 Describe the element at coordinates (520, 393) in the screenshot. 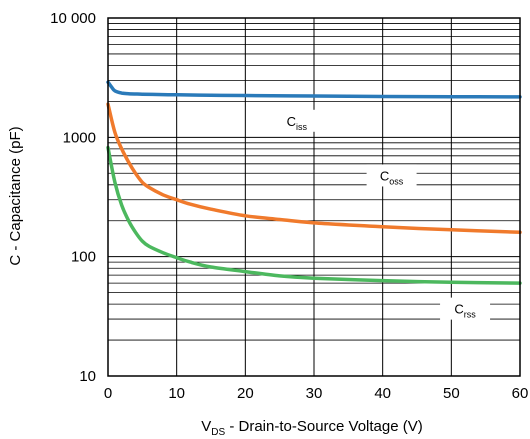

I see `x-tick-label: 60` at that location.